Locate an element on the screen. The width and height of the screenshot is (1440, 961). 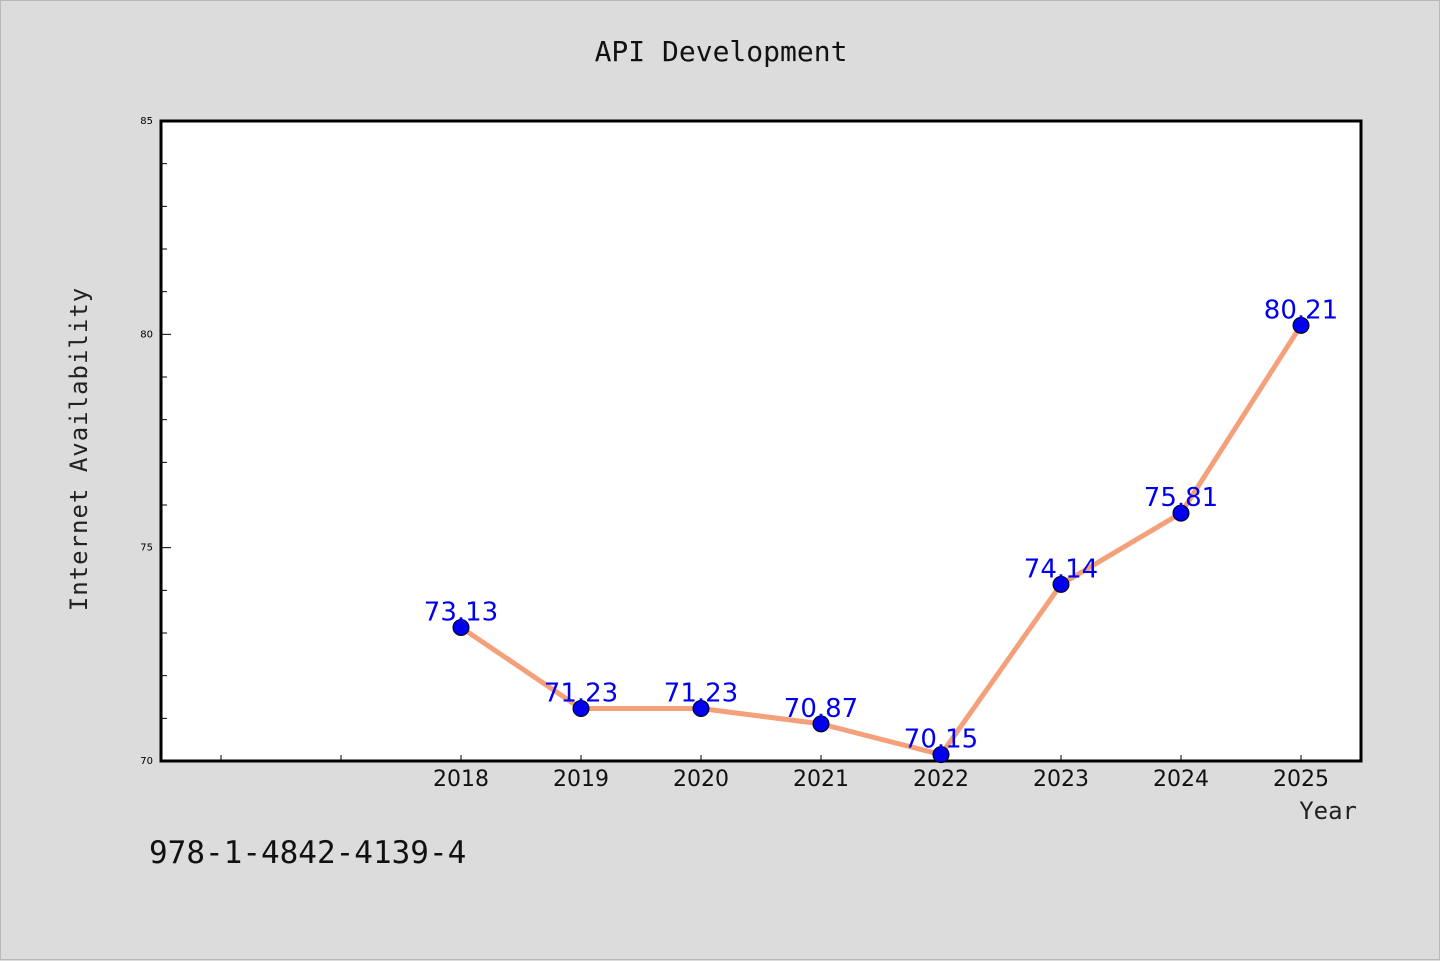
data-label: 70.15 is located at coordinates (941, 740).